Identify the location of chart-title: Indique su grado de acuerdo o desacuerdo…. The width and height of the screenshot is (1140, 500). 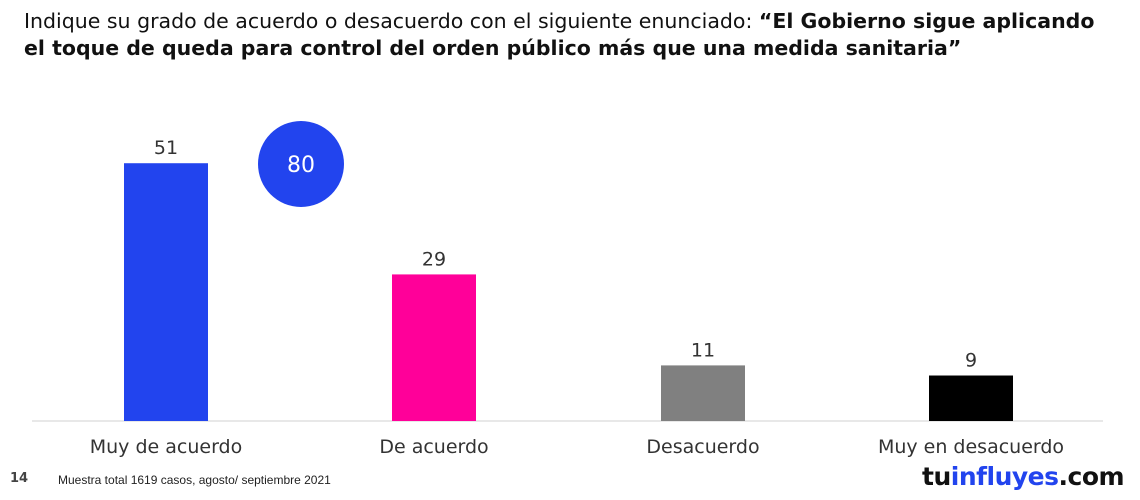
(569, 35).